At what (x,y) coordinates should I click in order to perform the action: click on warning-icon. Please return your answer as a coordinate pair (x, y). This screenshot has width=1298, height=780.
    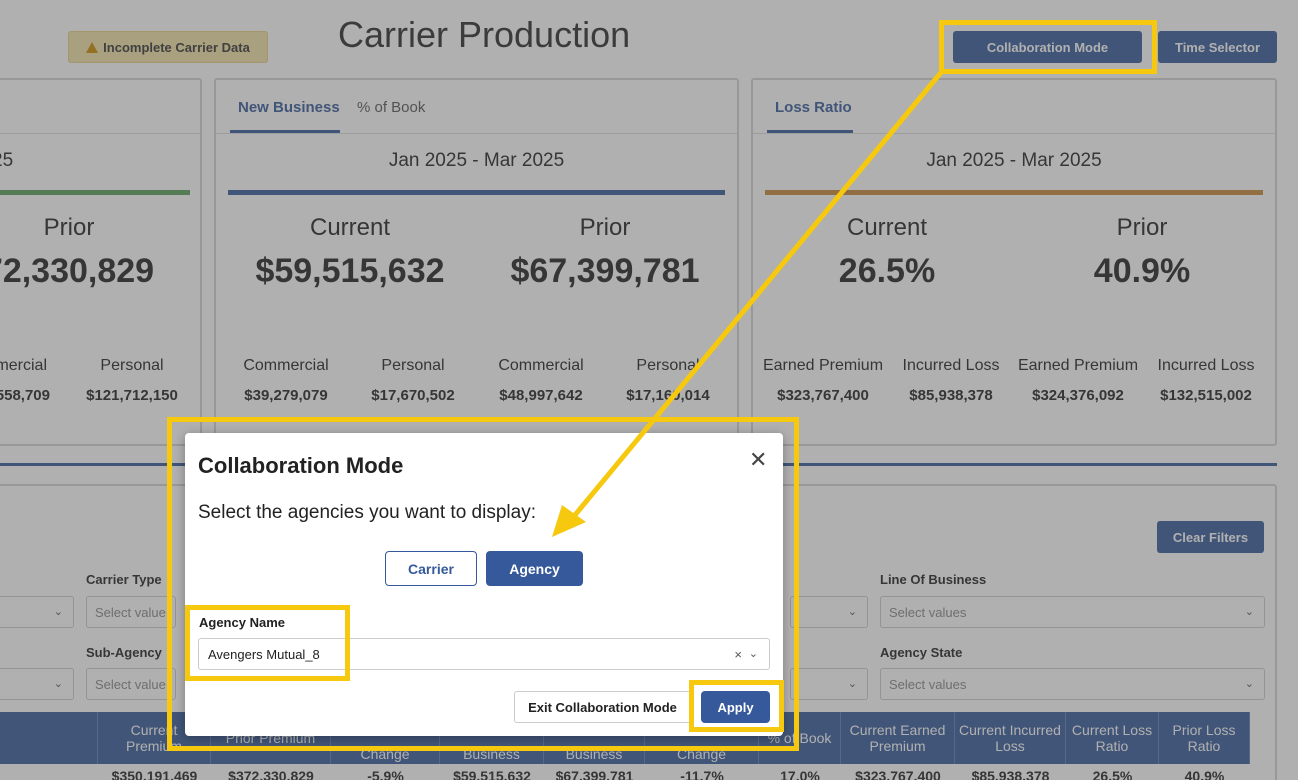
    Looking at the image, I should click on (92, 47).